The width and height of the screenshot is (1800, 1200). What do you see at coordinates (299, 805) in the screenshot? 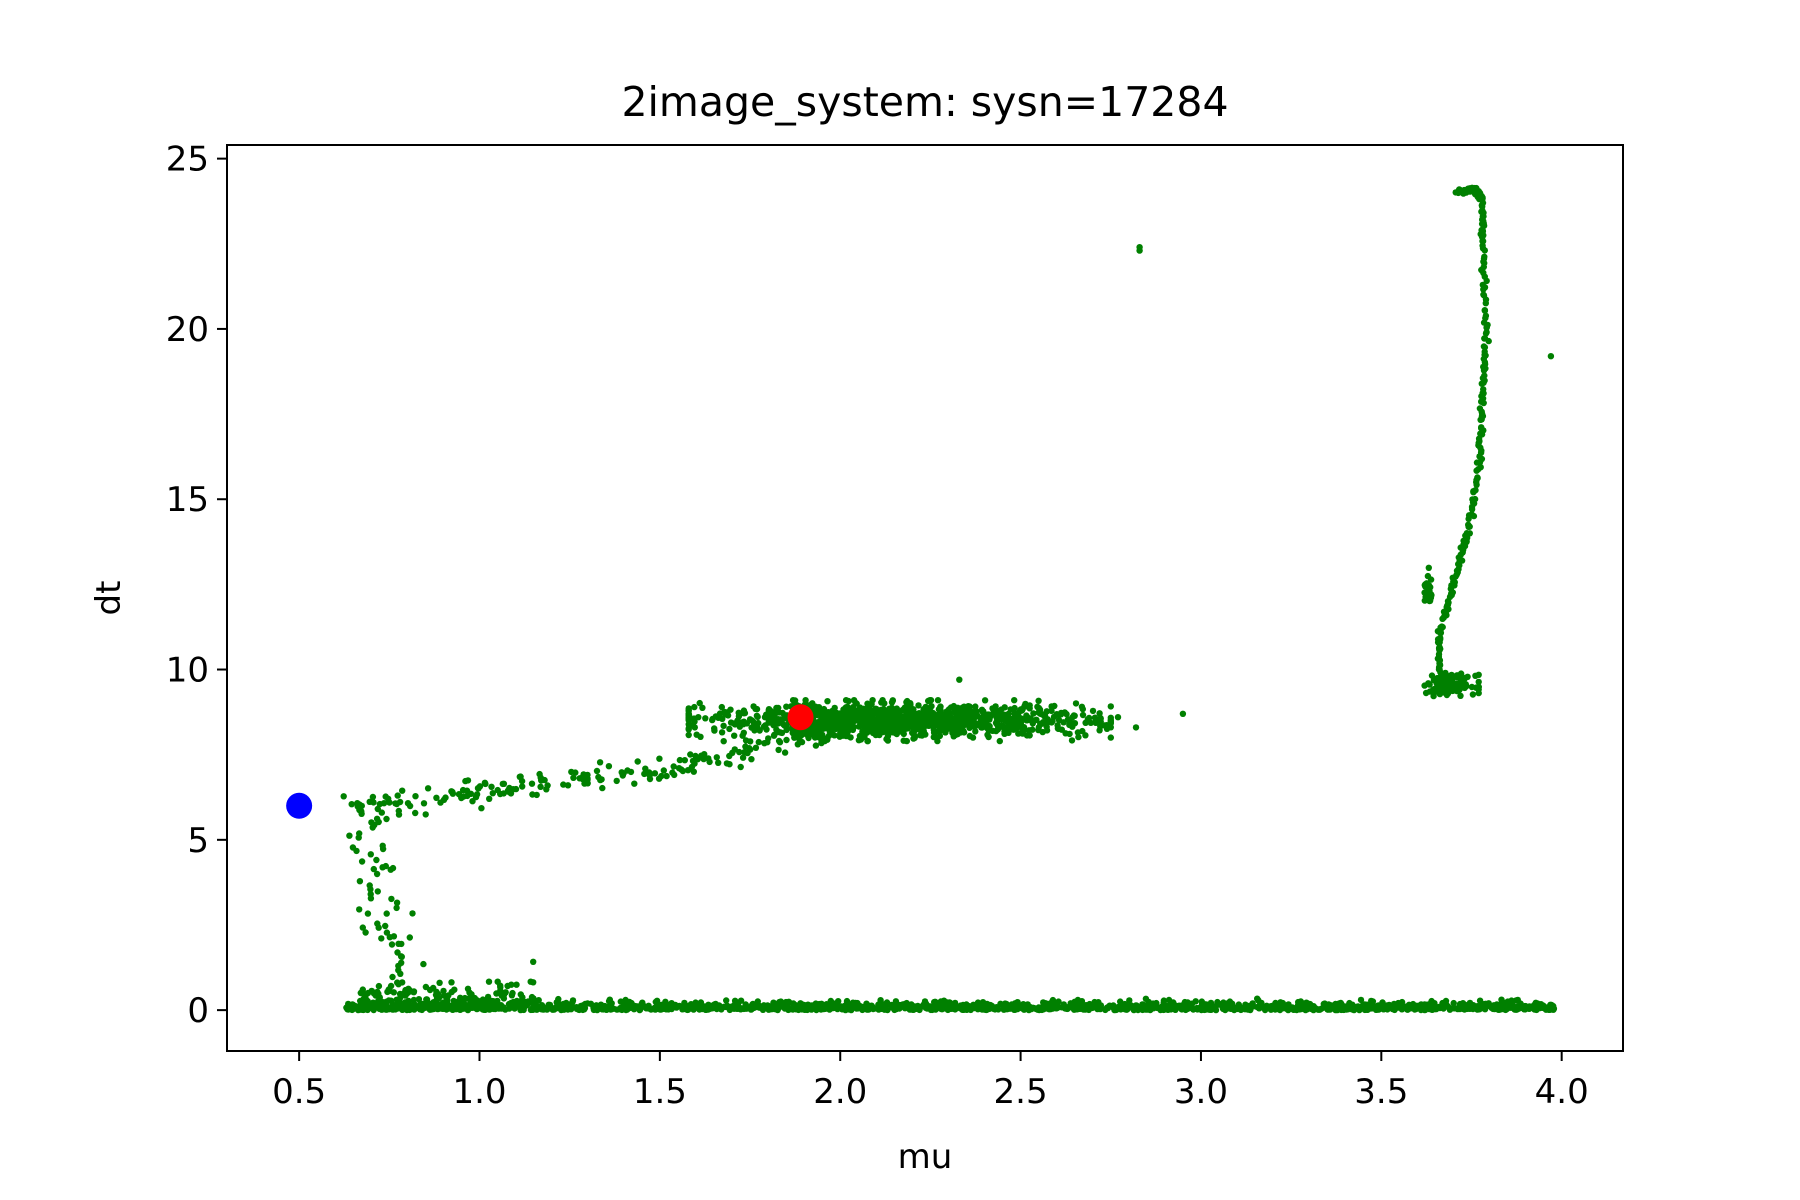
I see `highlight-marker` at bounding box center [299, 805].